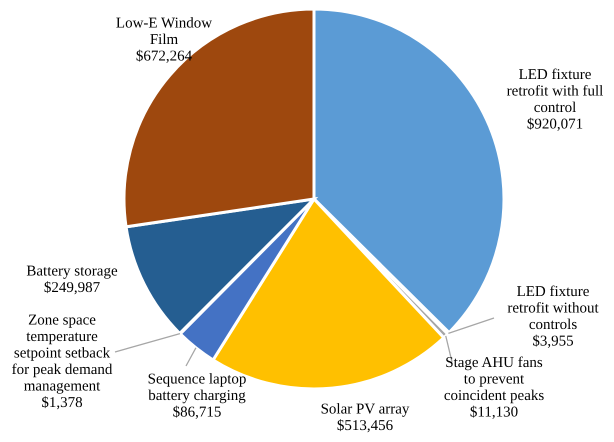 This screenshot has width=614, height=442. I want to click on slice-label: LED fixture retrofit without controls, so click(553, 308).